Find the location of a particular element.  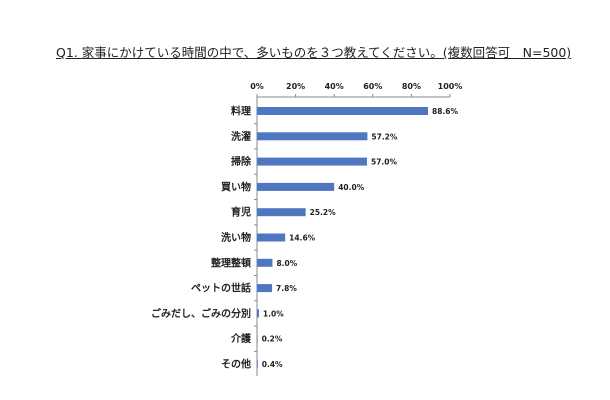

category-label: 洗濯 is located at coordinates (241, 136).